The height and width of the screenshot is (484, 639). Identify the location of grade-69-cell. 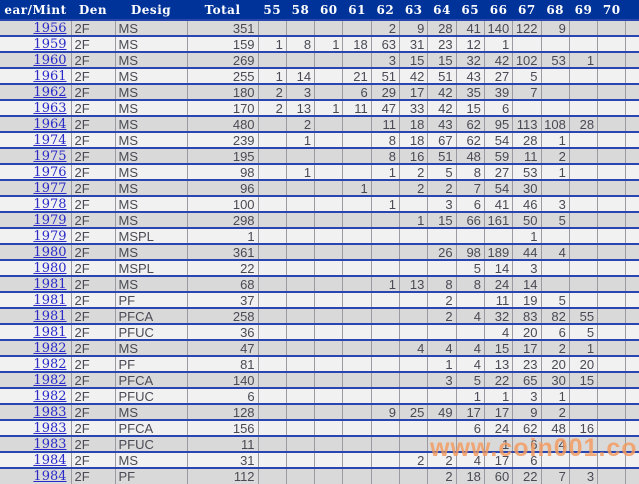
(583, 268).